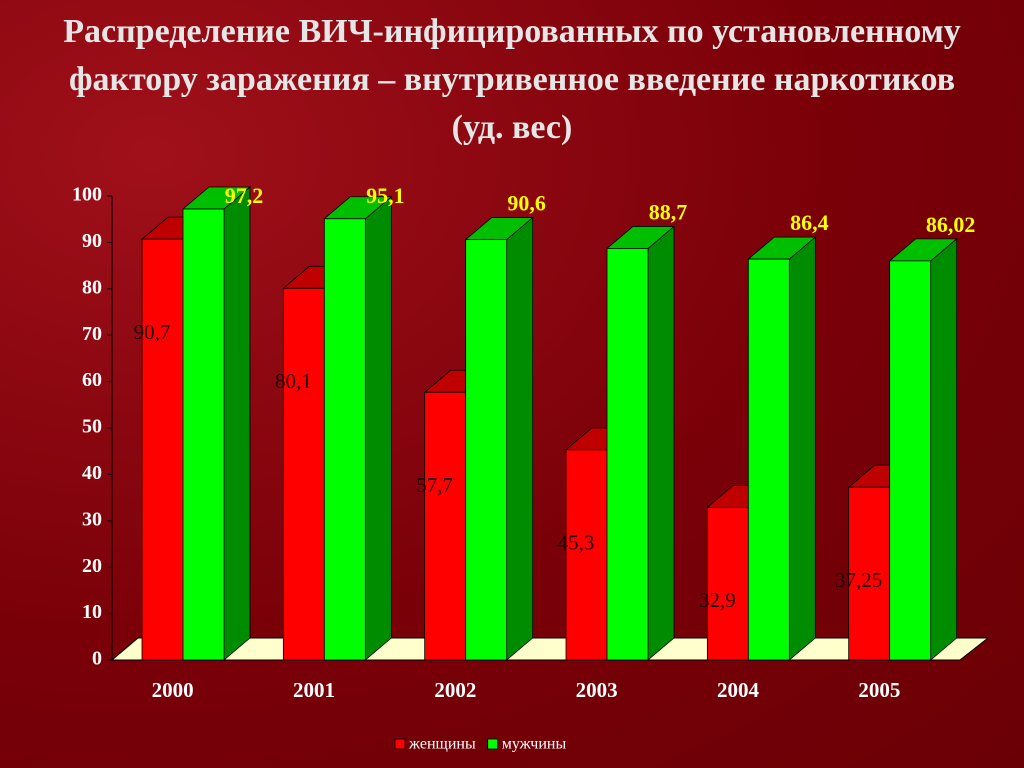 The image size is (1024, 768). What do you see at coordinates (152, 332) in the screenshot?
I see `value-label: 90,7` at bounding box center [152, 332].